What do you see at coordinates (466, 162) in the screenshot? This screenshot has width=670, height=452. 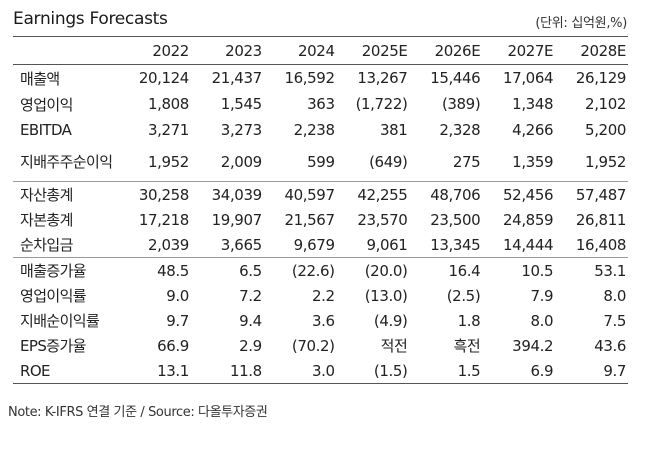 I see `table-cell: 275` at bounding box center [466, 162].